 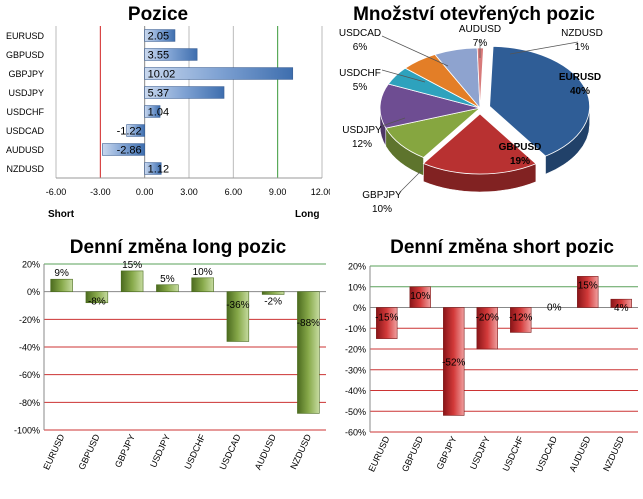 What do you see at coordinates (25, 36) in the screenshot?
I see `pozice-category-label: EURUSD` at bounding box center [25, 36].